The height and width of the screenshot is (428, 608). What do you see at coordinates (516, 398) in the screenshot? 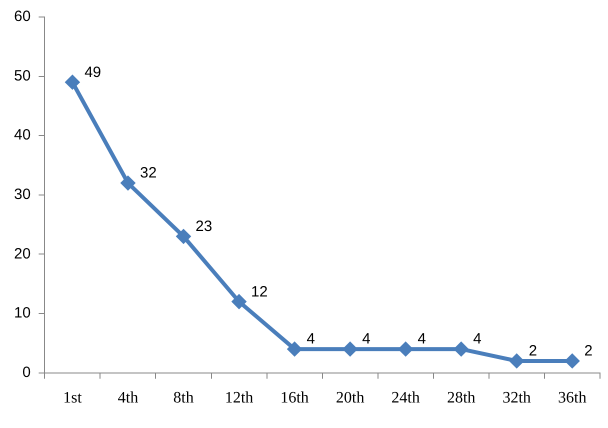
I see `x-tick-label: 32th` at bounding box center [516, 398].